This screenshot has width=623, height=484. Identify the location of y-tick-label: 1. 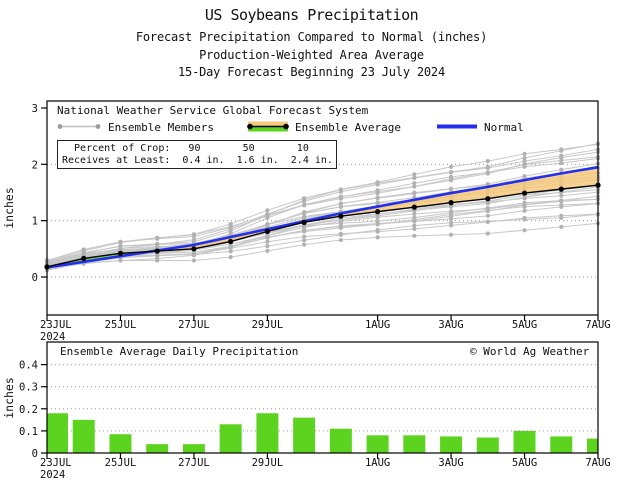
(35, 222).